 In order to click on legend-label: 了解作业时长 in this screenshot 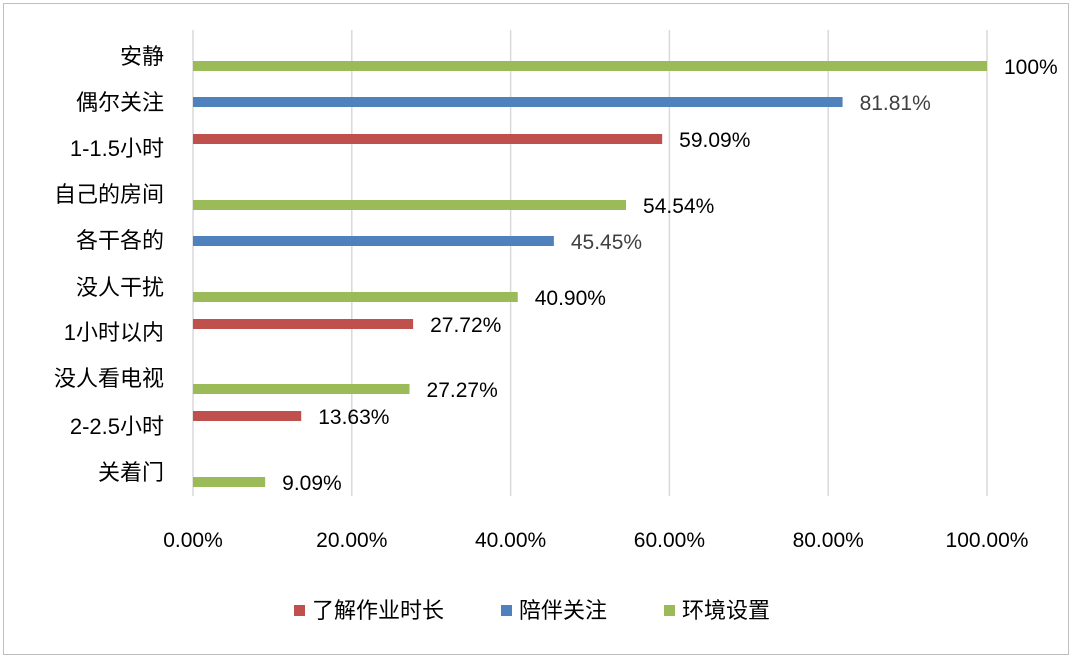, I will do `click(378, 610)`.